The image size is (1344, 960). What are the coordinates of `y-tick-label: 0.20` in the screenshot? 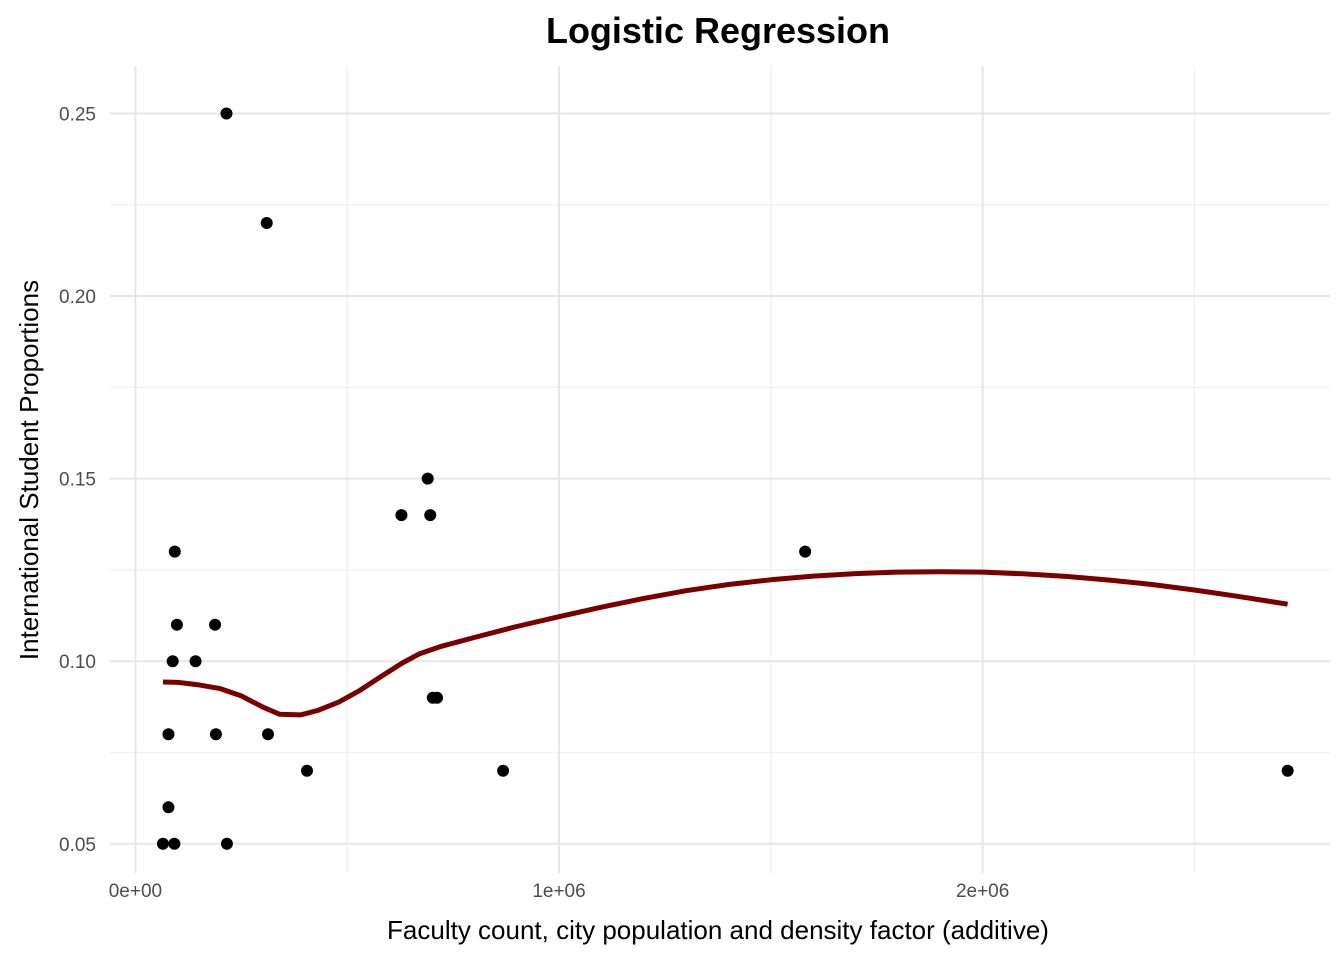 It's located at (77, 297).